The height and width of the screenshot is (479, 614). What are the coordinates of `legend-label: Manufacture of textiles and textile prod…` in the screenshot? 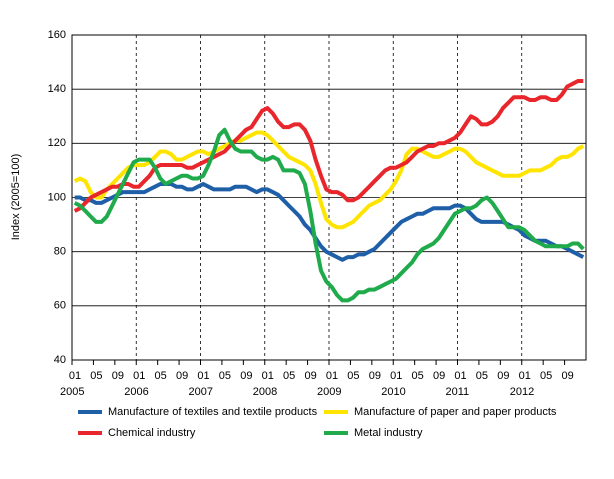 It's located at (213, 412).